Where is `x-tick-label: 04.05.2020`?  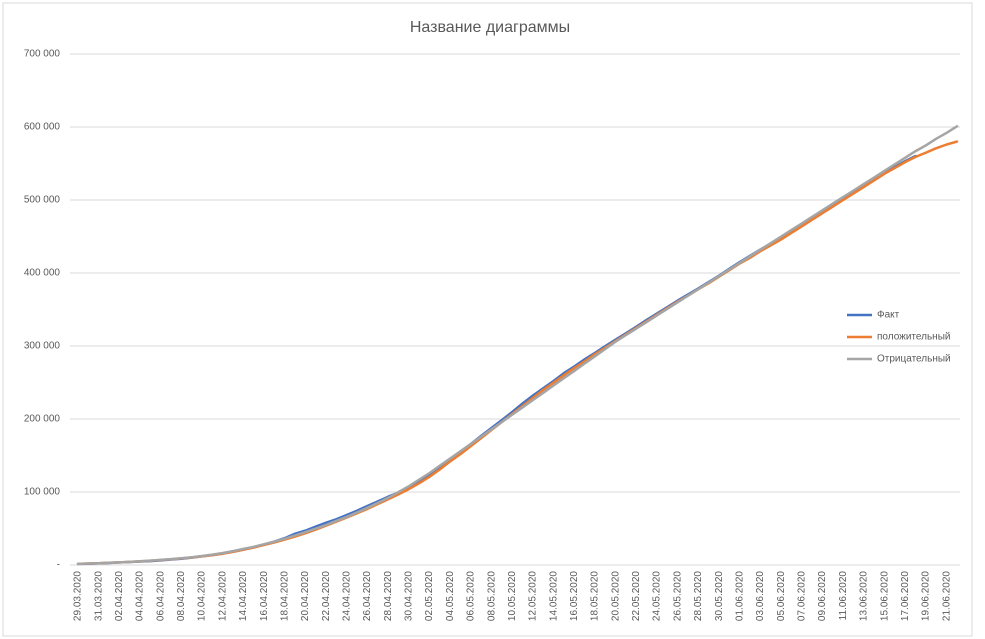 x-tick-label: 04.05.2020 is located at coordinates (450, 596).